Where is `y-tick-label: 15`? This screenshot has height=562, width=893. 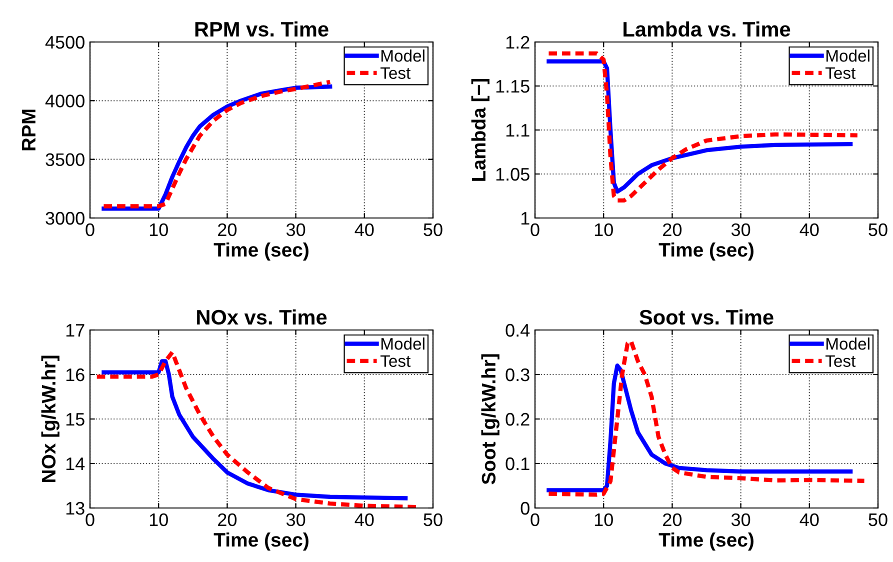 y-tick-label: 15 is located at coordinates (75, 419).